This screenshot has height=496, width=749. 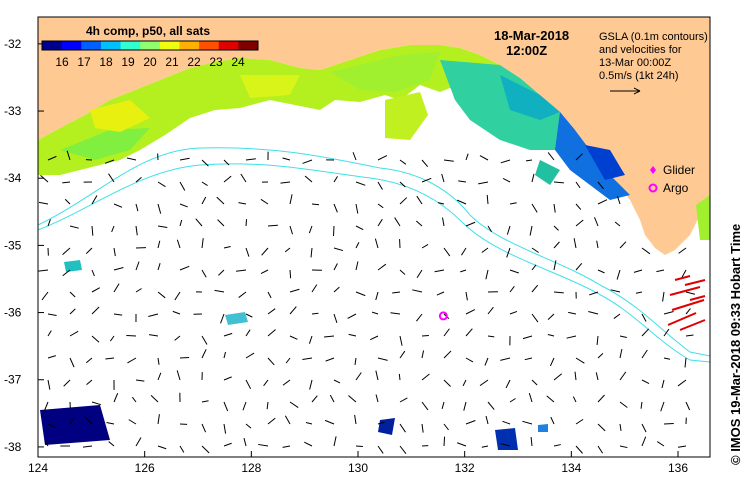 I want to click on latitude-axis: -32 -33 -34 -35 -36 -37 -38, so click(x=24, y=245).